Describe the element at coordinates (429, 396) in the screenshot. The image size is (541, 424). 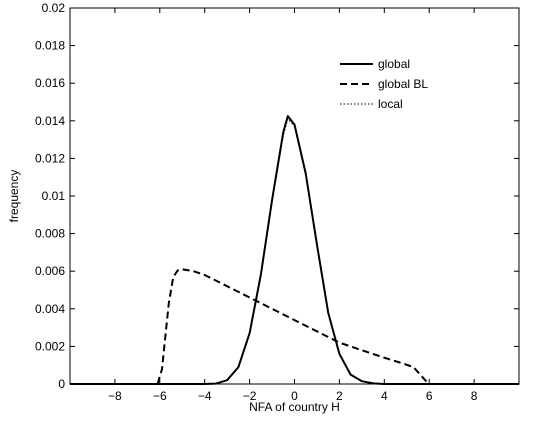
I see `x-tick-label: 6` at that location.